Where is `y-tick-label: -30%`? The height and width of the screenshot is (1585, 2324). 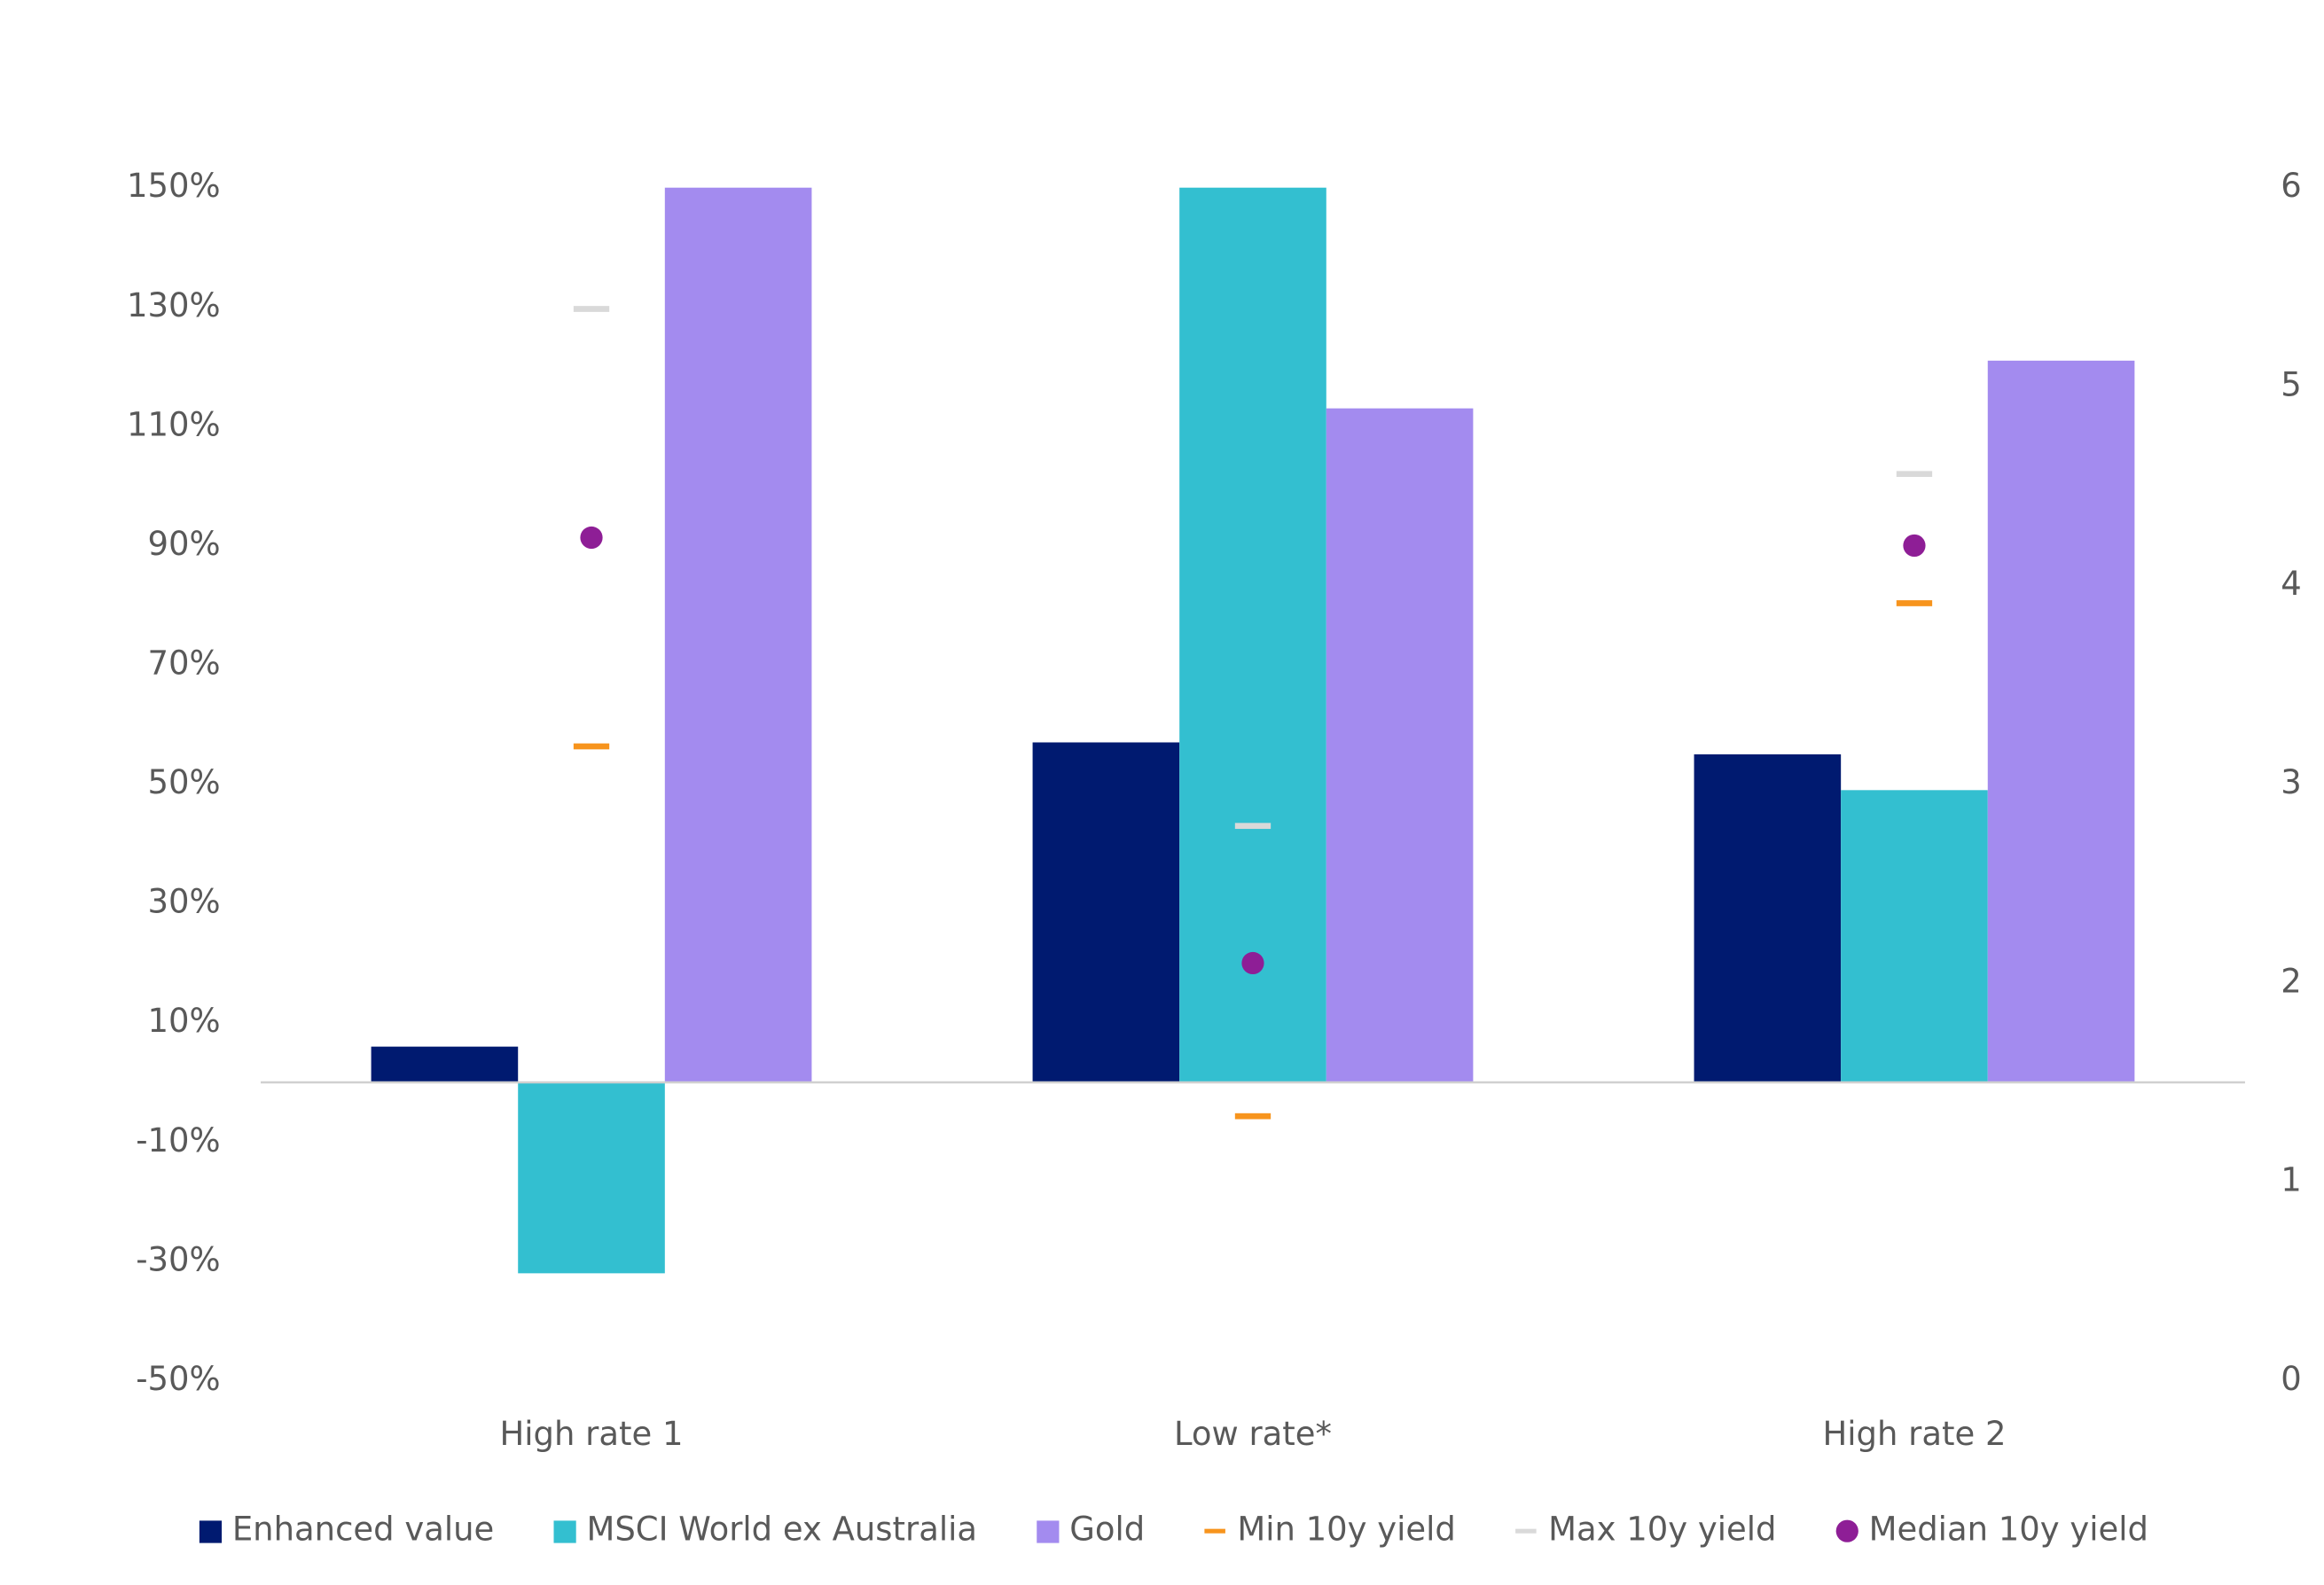
y-tick-label: -30% is located at coordinates (178, 1259).